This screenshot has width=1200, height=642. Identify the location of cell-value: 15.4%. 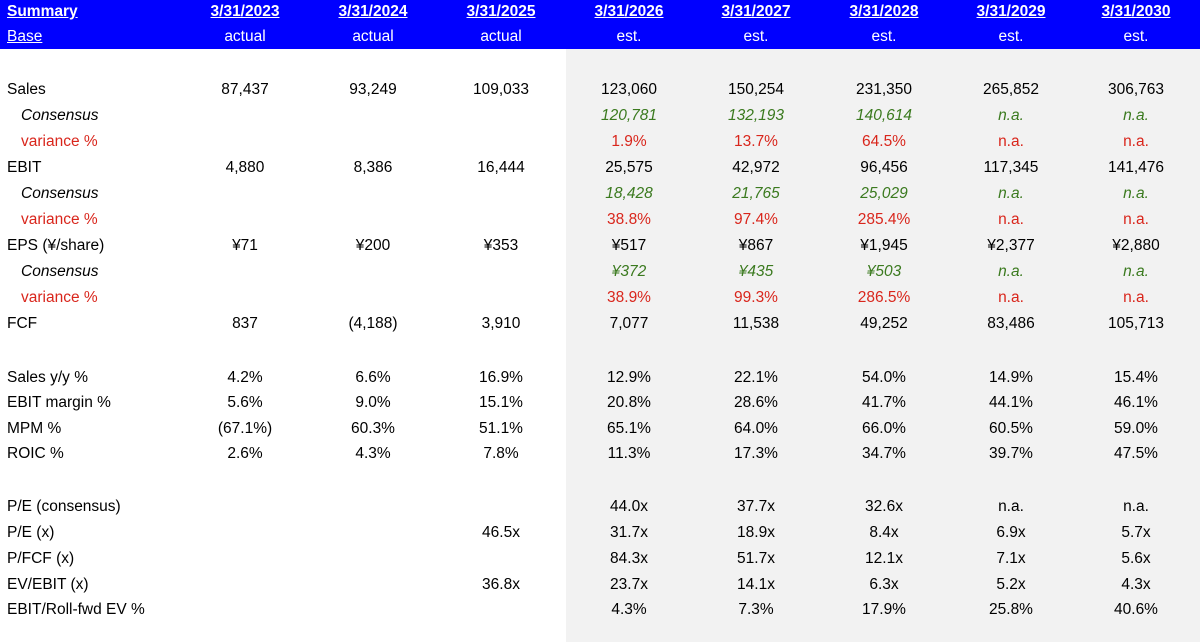
(1136, 377).